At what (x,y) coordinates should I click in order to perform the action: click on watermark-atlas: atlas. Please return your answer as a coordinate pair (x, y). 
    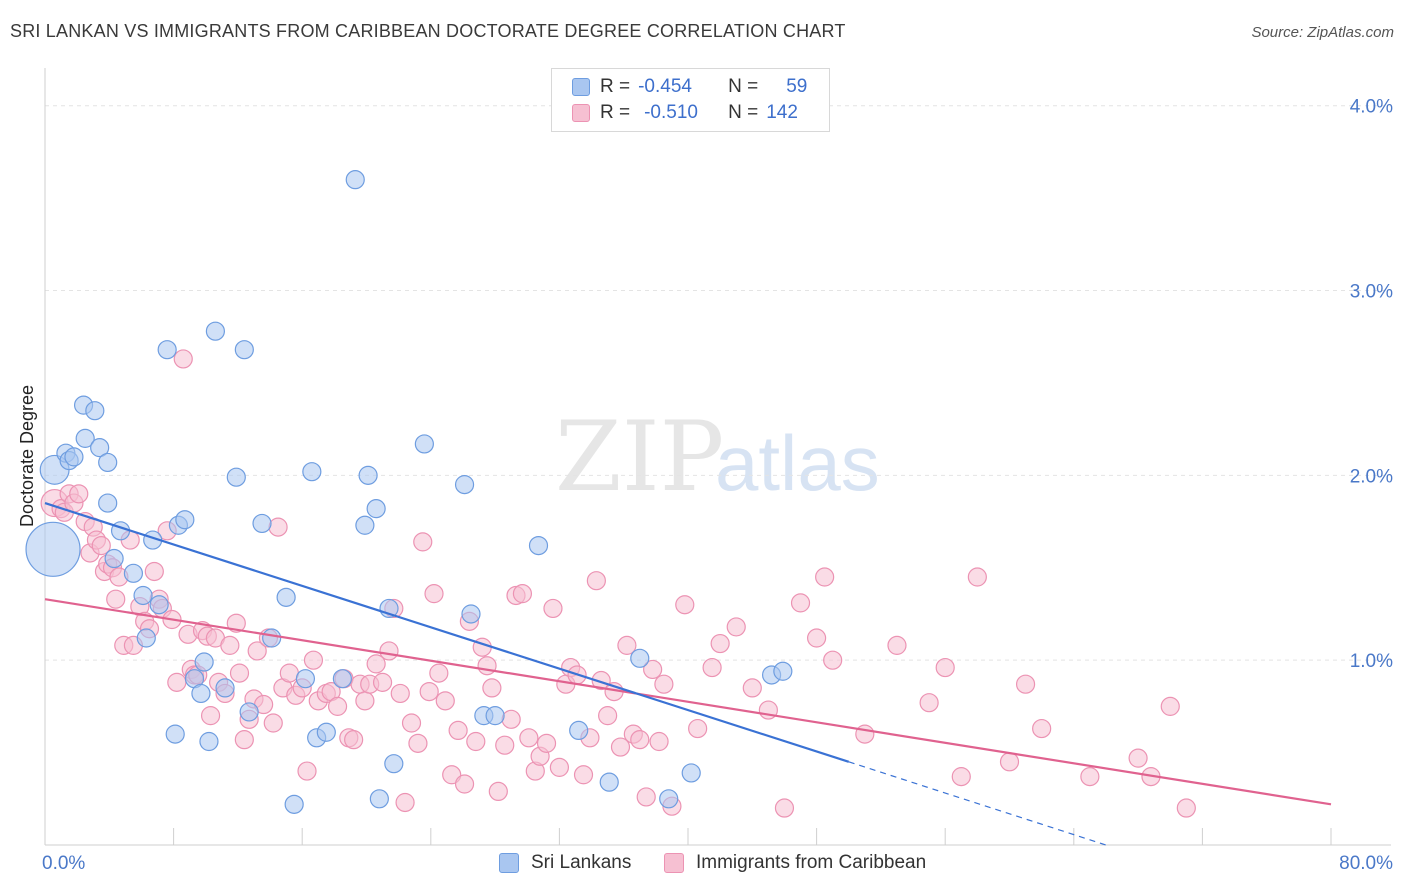
    Looking at the image, I should click on (797, 463).